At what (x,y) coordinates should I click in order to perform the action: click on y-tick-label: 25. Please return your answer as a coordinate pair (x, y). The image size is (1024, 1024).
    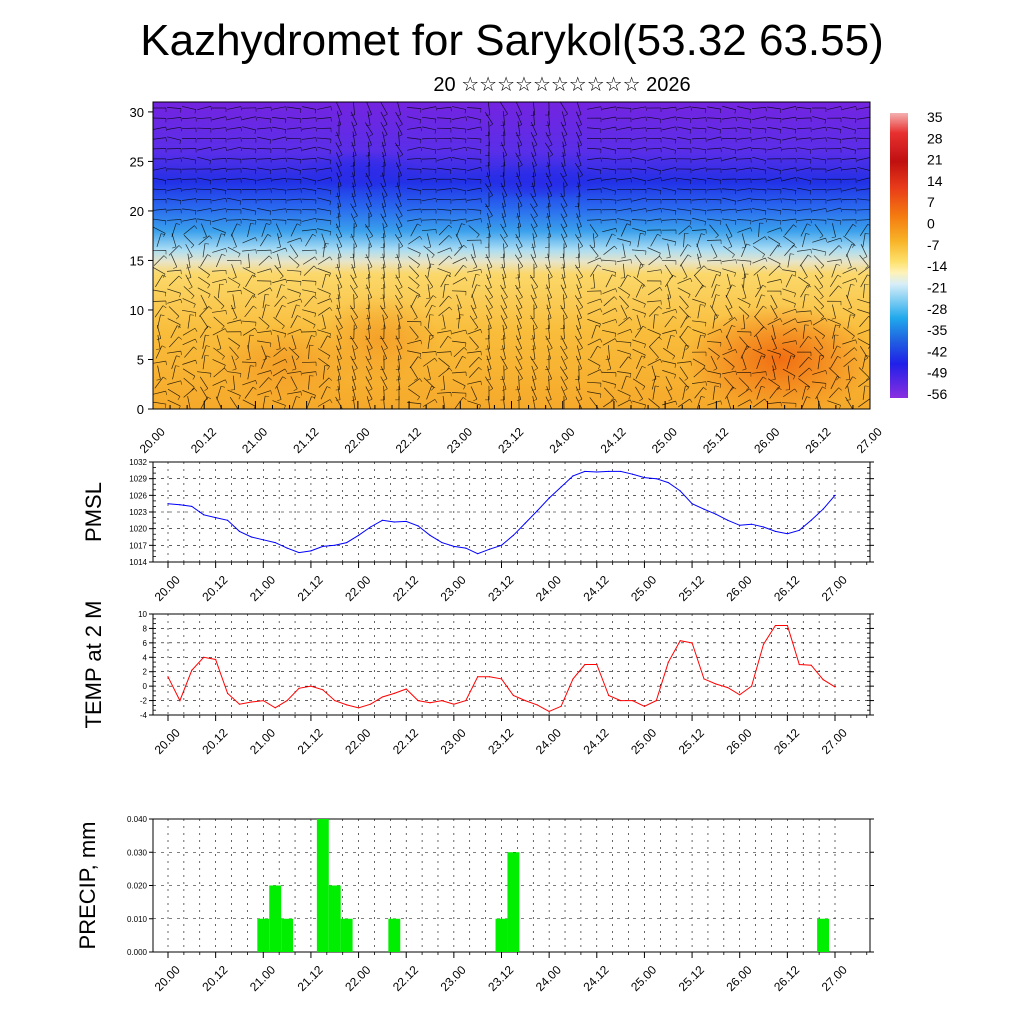
    Looking at the image, I should click on (137, 161).